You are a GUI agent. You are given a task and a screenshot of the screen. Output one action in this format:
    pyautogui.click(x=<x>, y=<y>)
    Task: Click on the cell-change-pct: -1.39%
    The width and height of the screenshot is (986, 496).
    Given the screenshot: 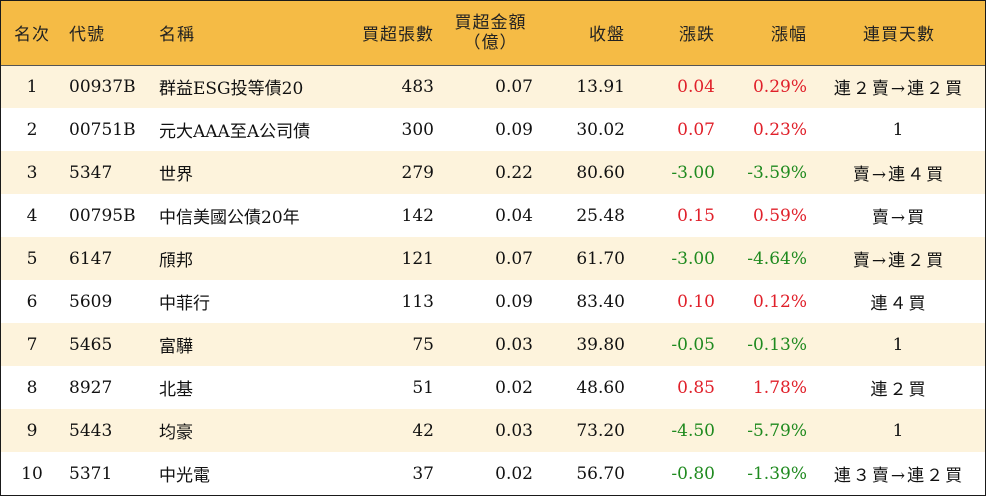 What is the action you would take?
    pyautogui.click(x=777, y=473)
    